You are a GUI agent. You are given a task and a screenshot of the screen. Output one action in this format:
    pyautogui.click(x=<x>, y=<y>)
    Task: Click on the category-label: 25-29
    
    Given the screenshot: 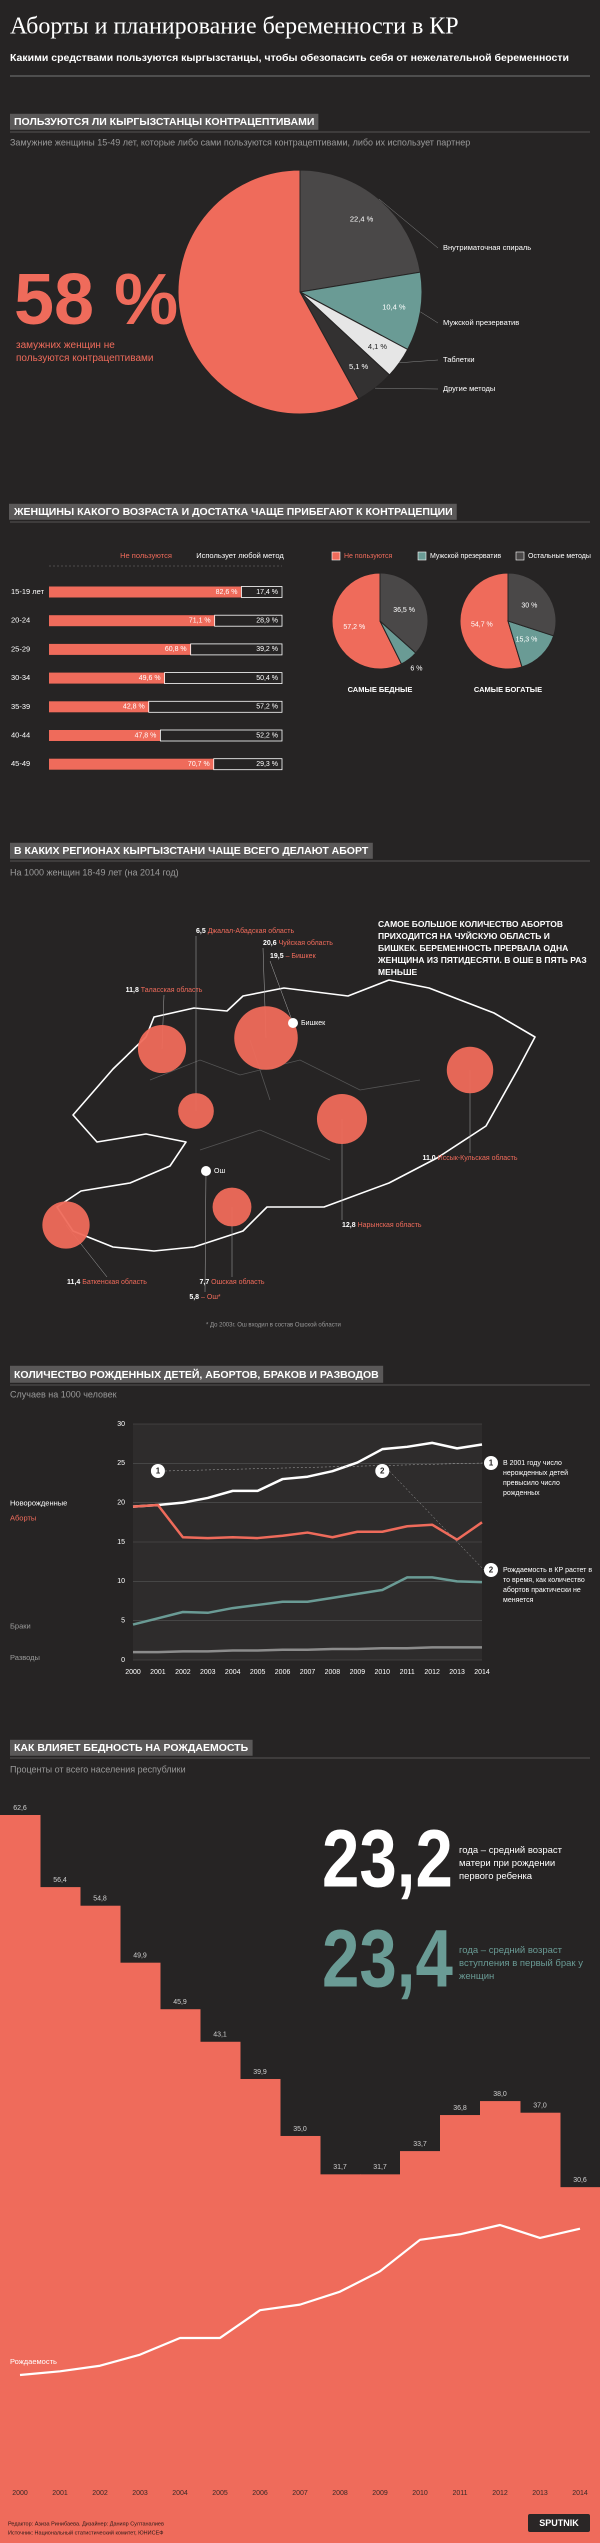 What is the action you would take?
    pyautogui.click(x=20, y=648)
    